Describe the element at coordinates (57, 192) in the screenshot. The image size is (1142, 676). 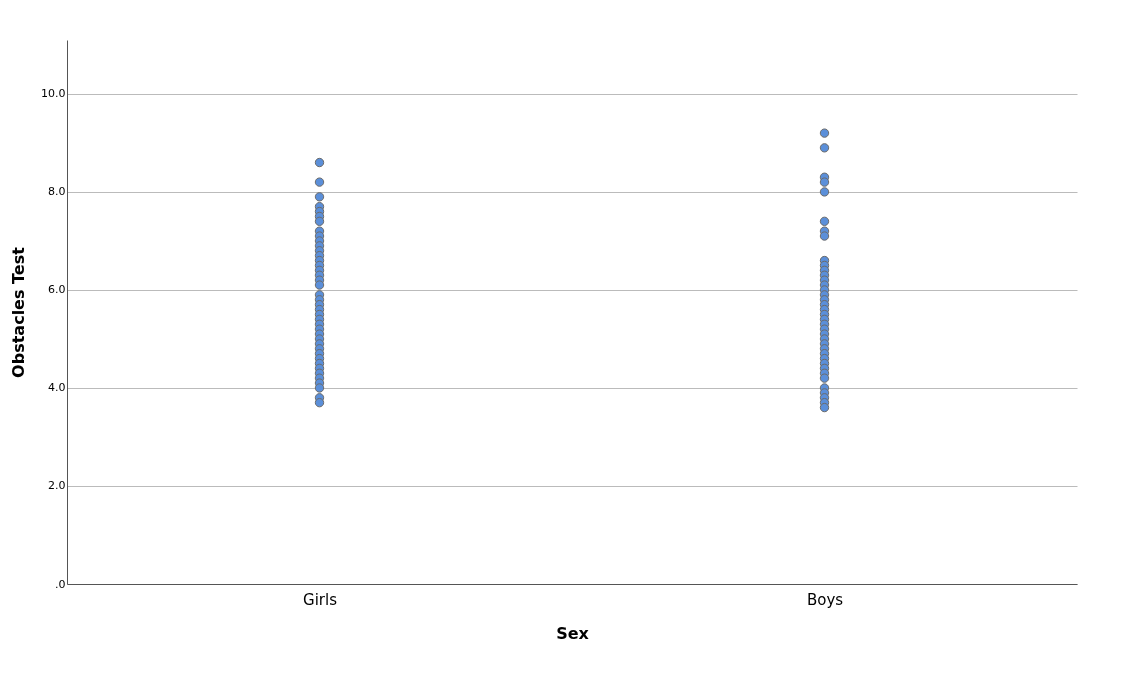
I see `y-tick-label: 8.0` at that location.